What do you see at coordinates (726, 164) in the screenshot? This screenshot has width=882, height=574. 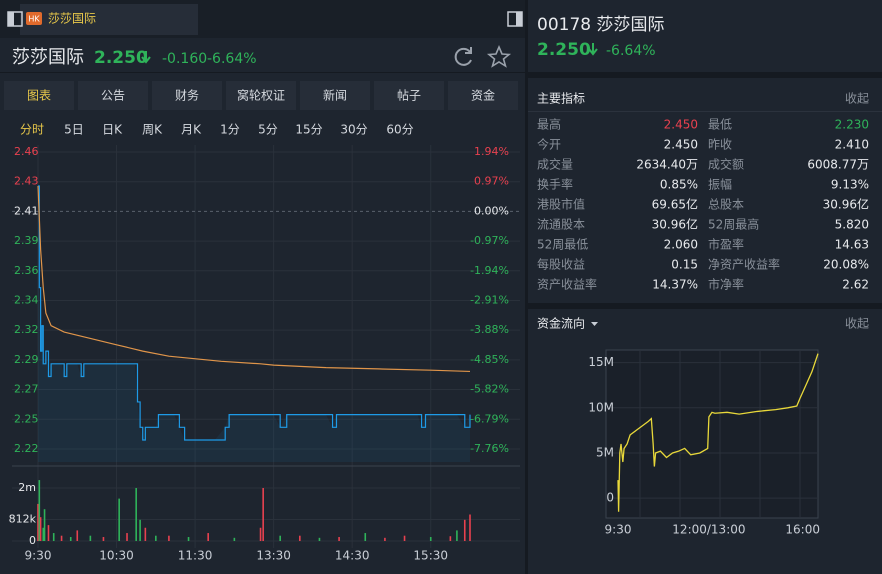 I see `metric-label: 成交额` at bounding box center [726, 164].